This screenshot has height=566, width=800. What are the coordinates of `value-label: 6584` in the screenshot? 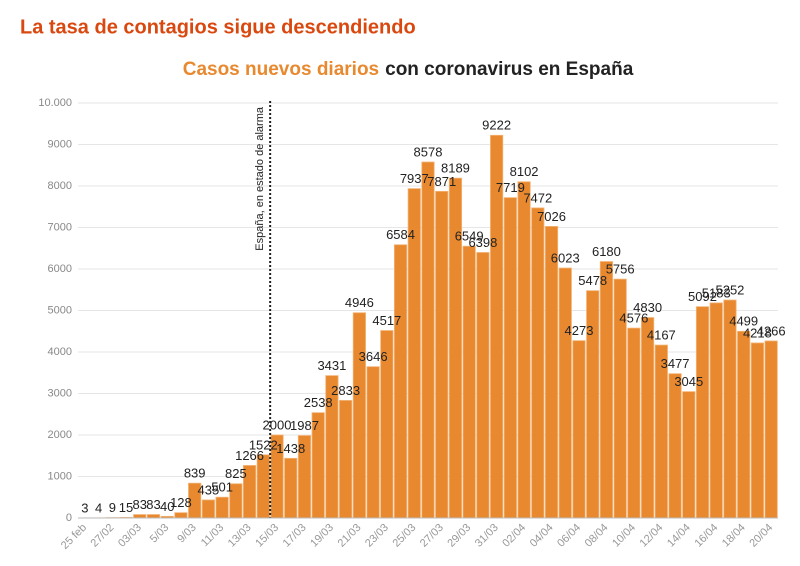 It's located at (400, 234).